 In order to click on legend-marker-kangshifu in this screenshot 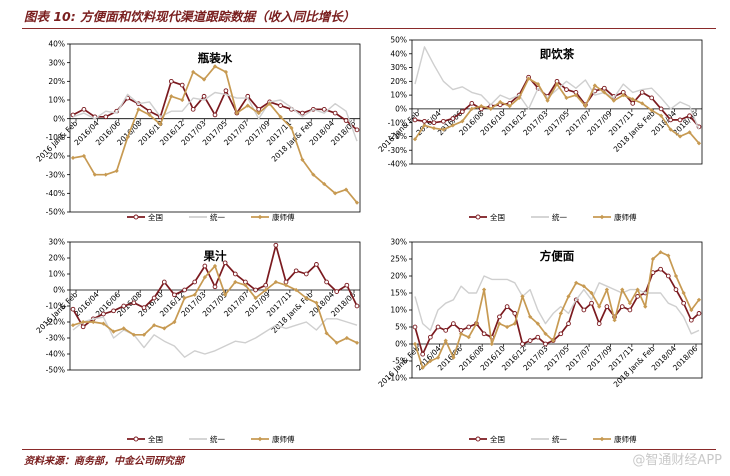, I will do `click(260, 217)`.